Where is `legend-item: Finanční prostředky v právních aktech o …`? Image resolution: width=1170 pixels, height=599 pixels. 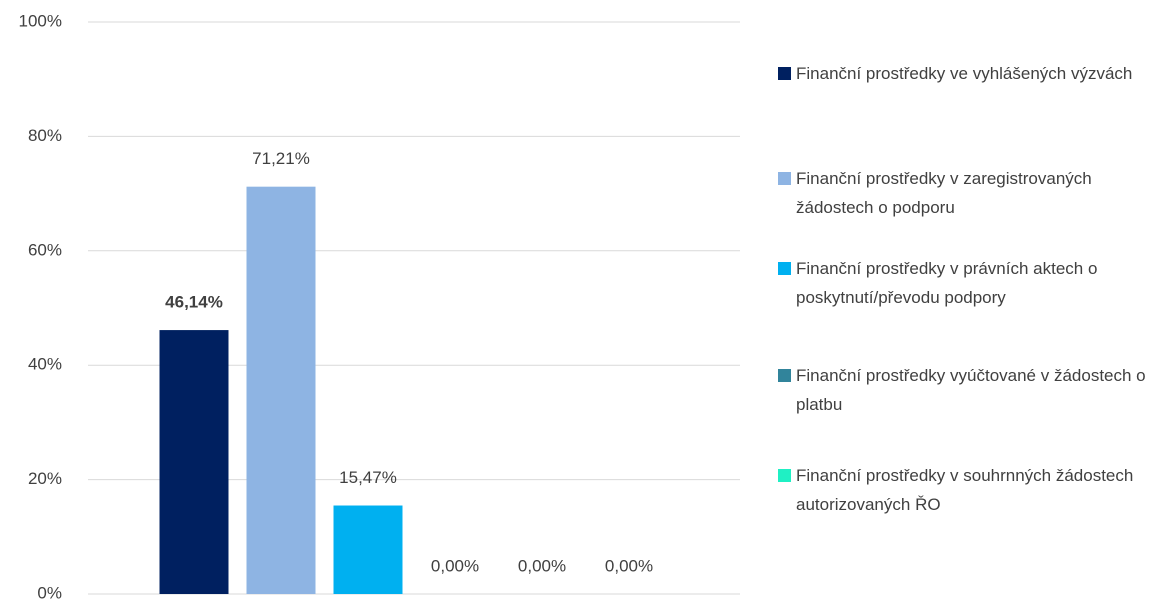
legend-item: Finanční prostředky v právních aktech o … is located at coordinates (972, 283).